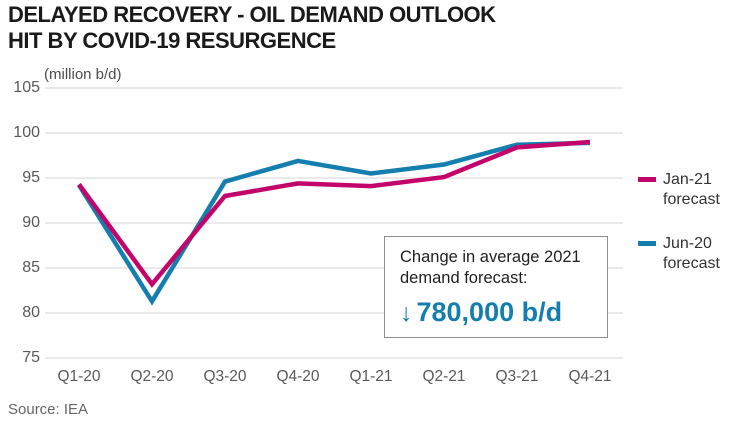  Describe the element at coordinates (31, 222) in the screenshot. I see `y-axis-tick-label: 90` at that location.